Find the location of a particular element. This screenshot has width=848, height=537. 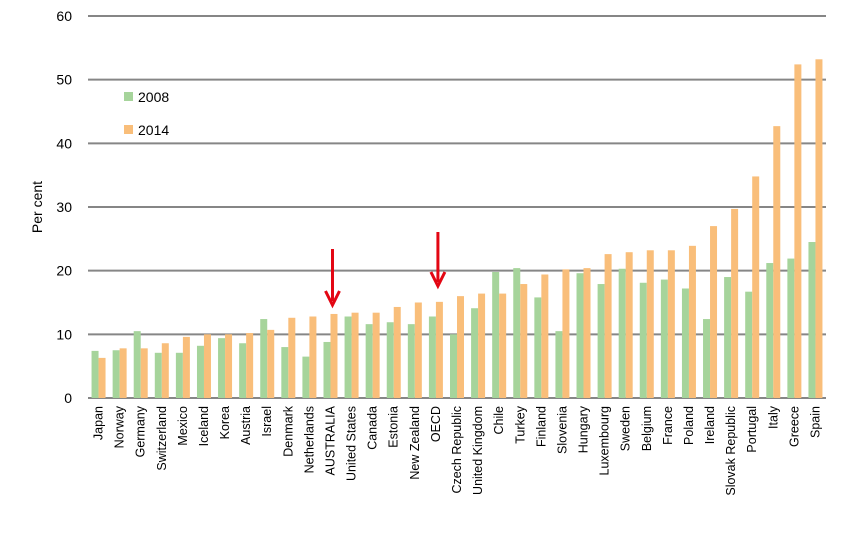

bar-2008-chile is located at coordinates (496, 334).